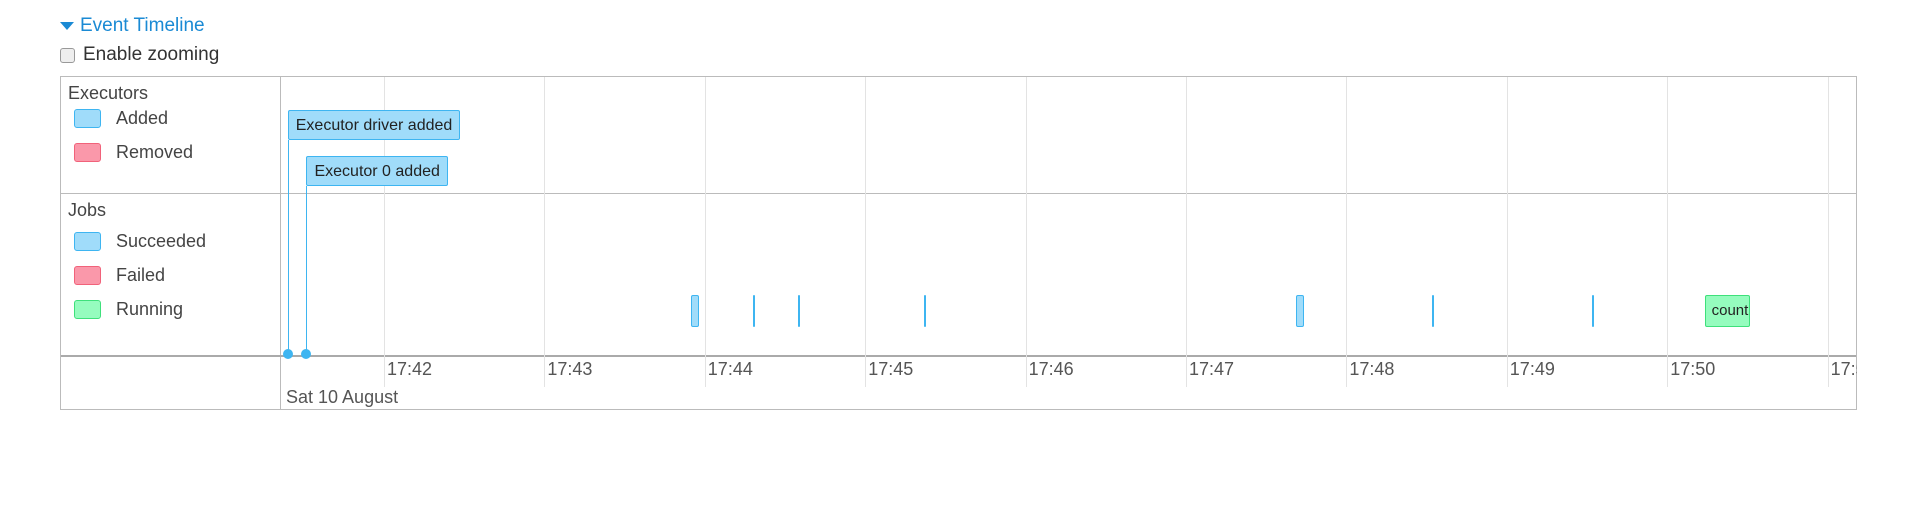  I want to click on job-running: count, so click(1727, 311).